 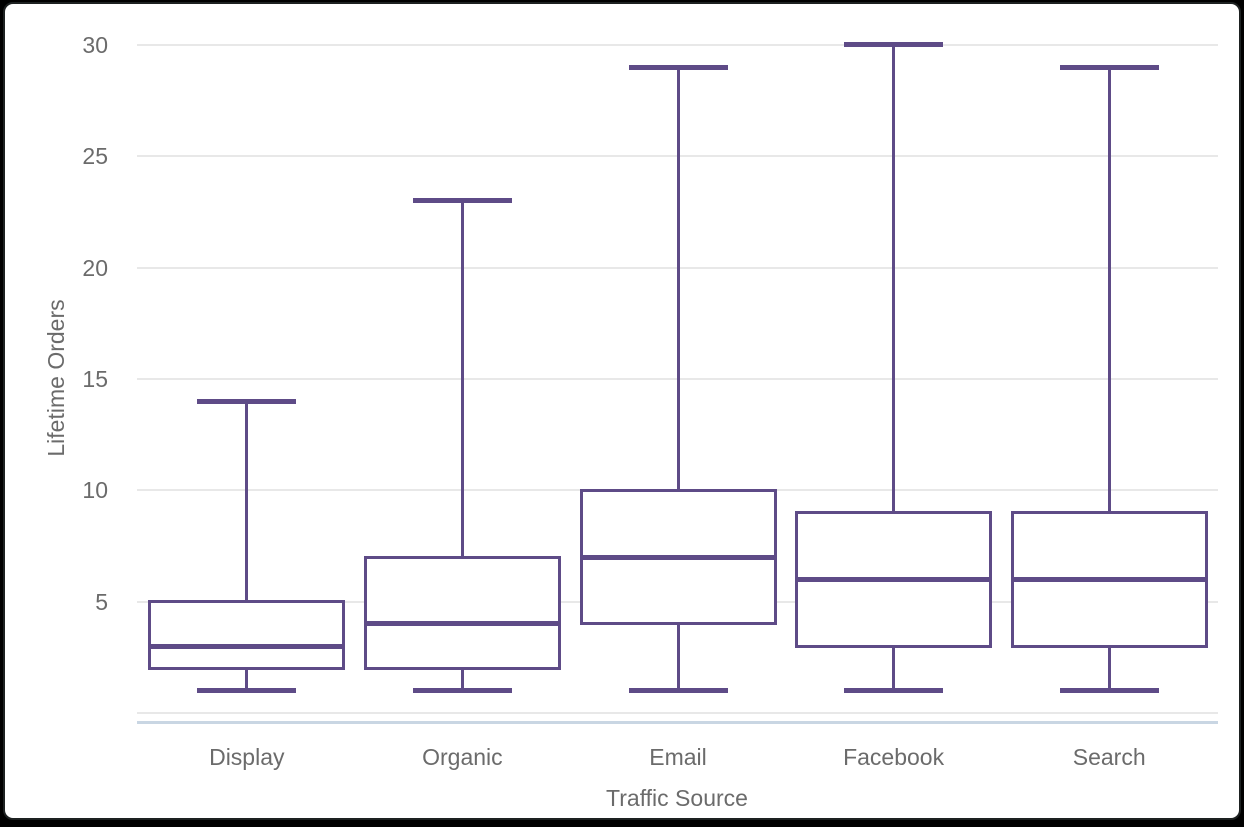 I want to click on y-tick-label: 30, so click(x=95, y=44).